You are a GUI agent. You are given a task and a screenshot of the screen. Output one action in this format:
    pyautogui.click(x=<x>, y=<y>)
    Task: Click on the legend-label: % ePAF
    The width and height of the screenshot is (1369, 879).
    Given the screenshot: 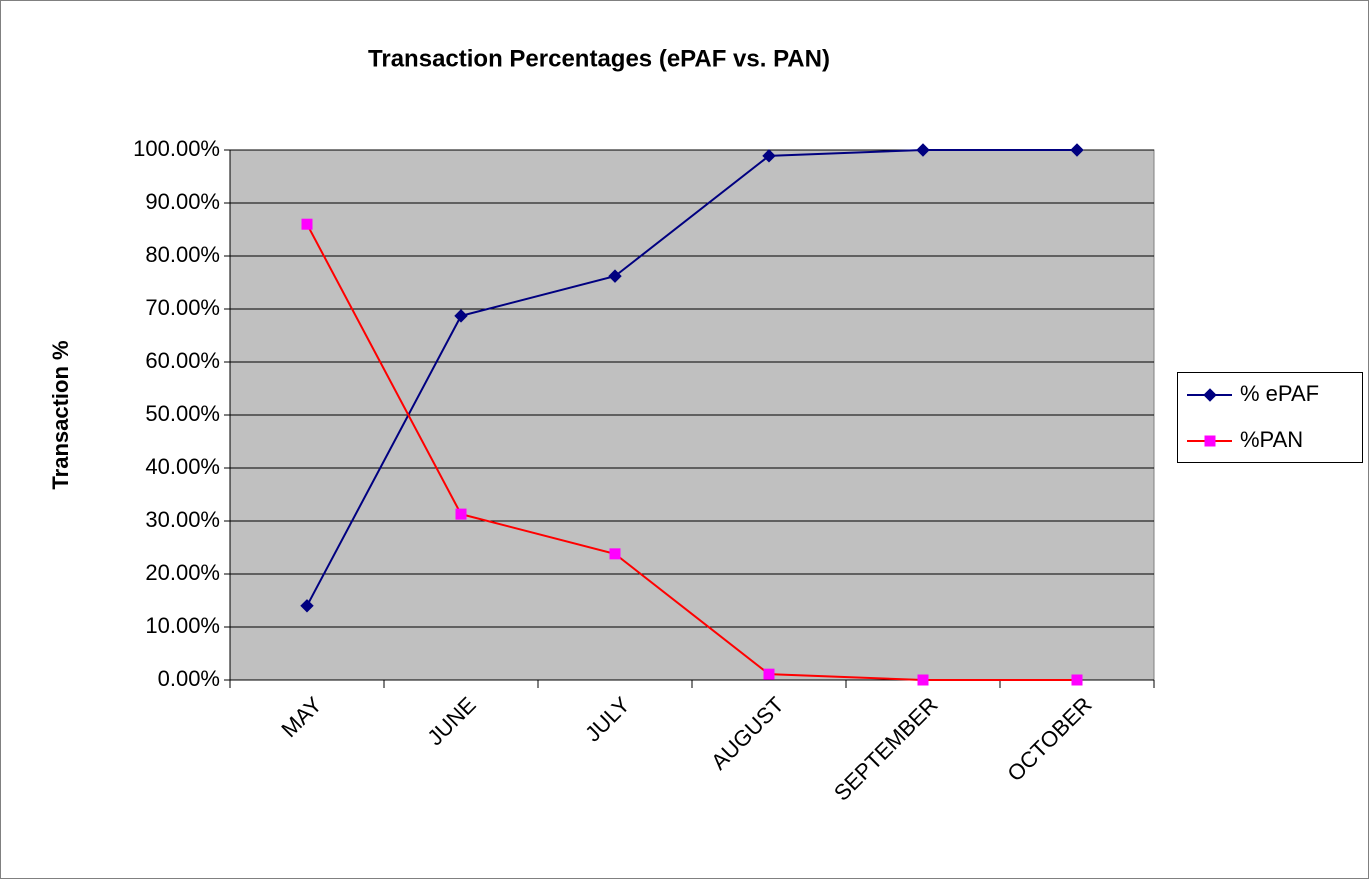 What is the action you would take?
    pyautogui.click(x=1279, y=393)
    